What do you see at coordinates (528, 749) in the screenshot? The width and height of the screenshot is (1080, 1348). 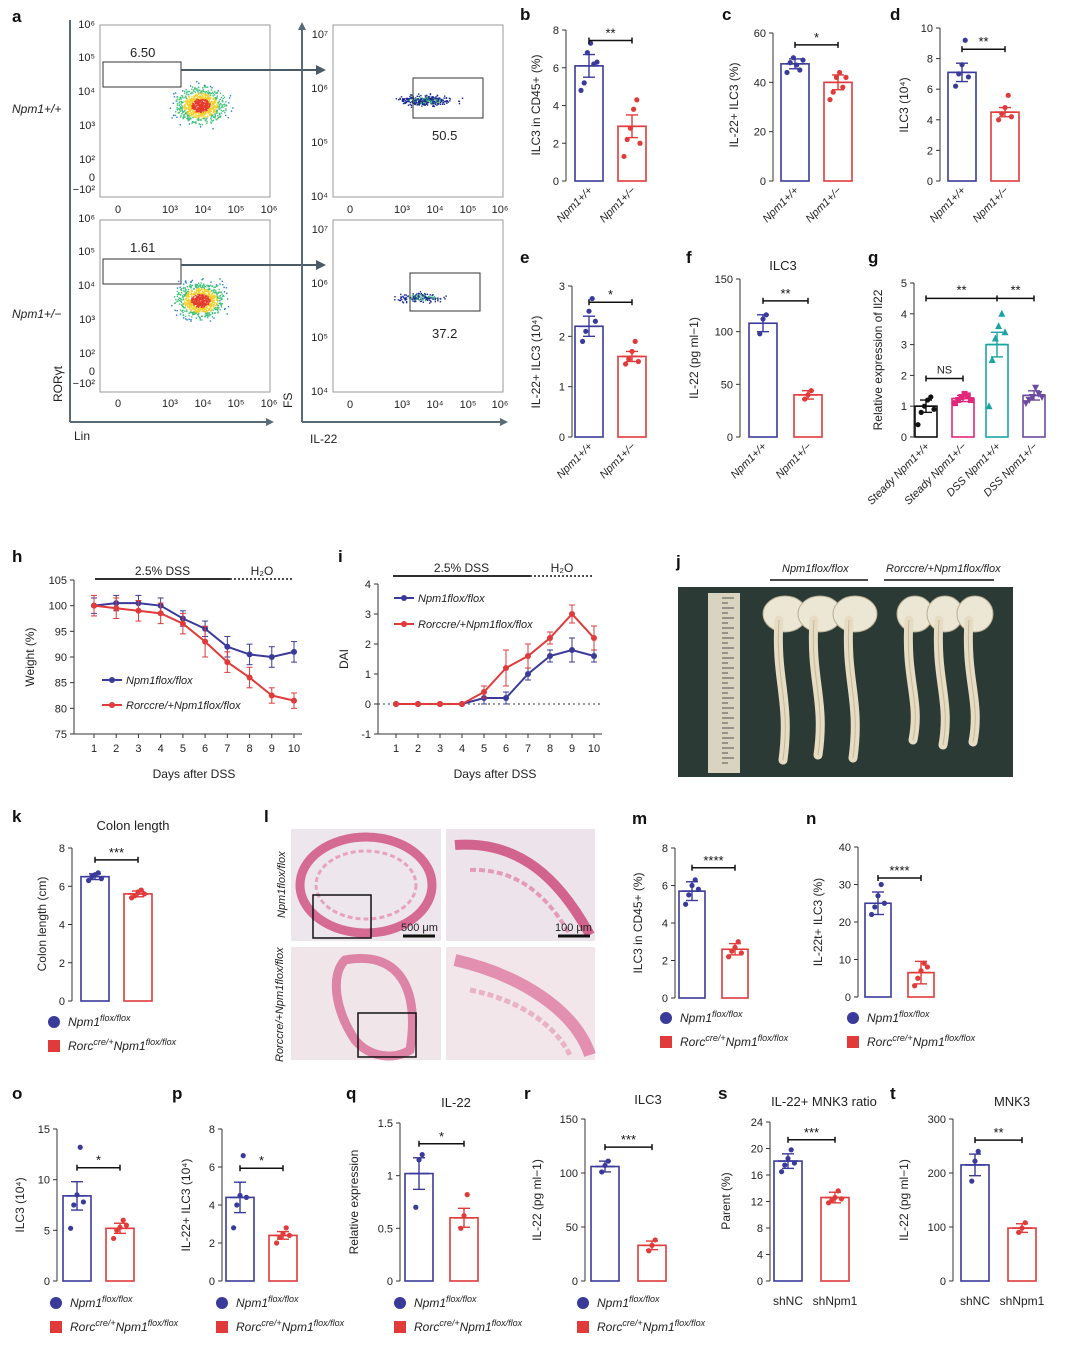 I see `x-tick-label: 7` at bounding box center [528, 749].